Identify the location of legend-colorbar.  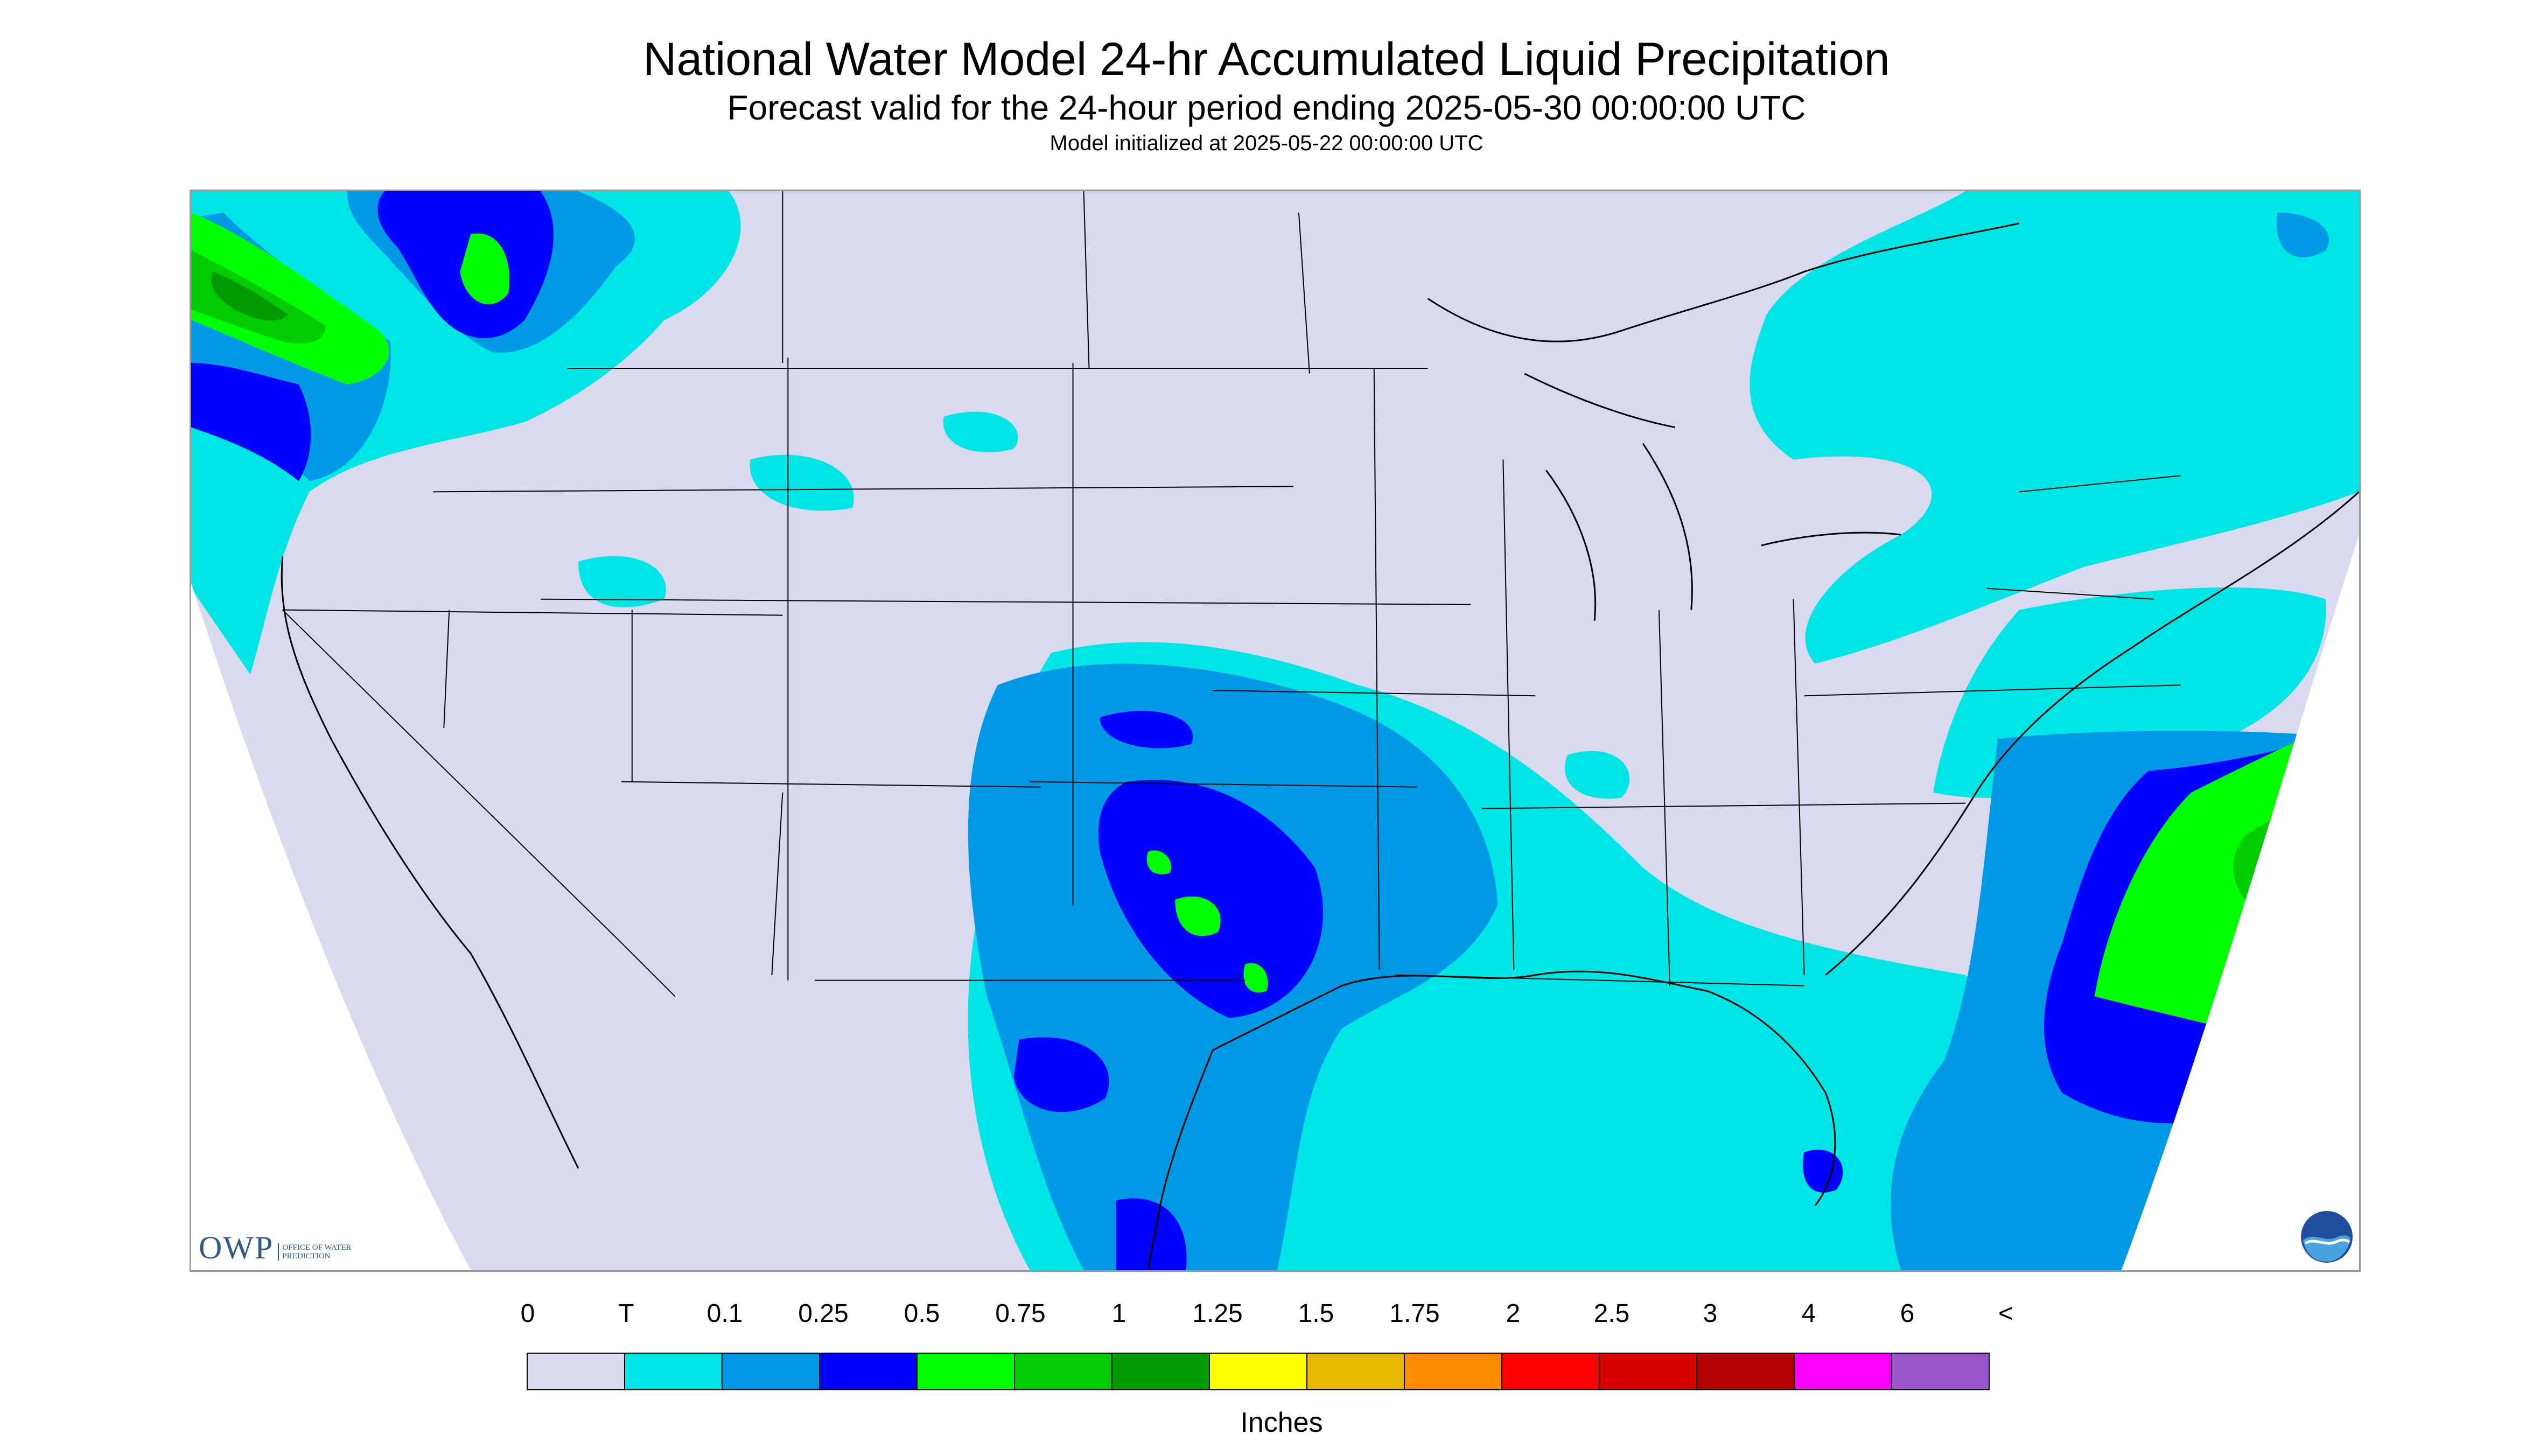
(1258, 1371).